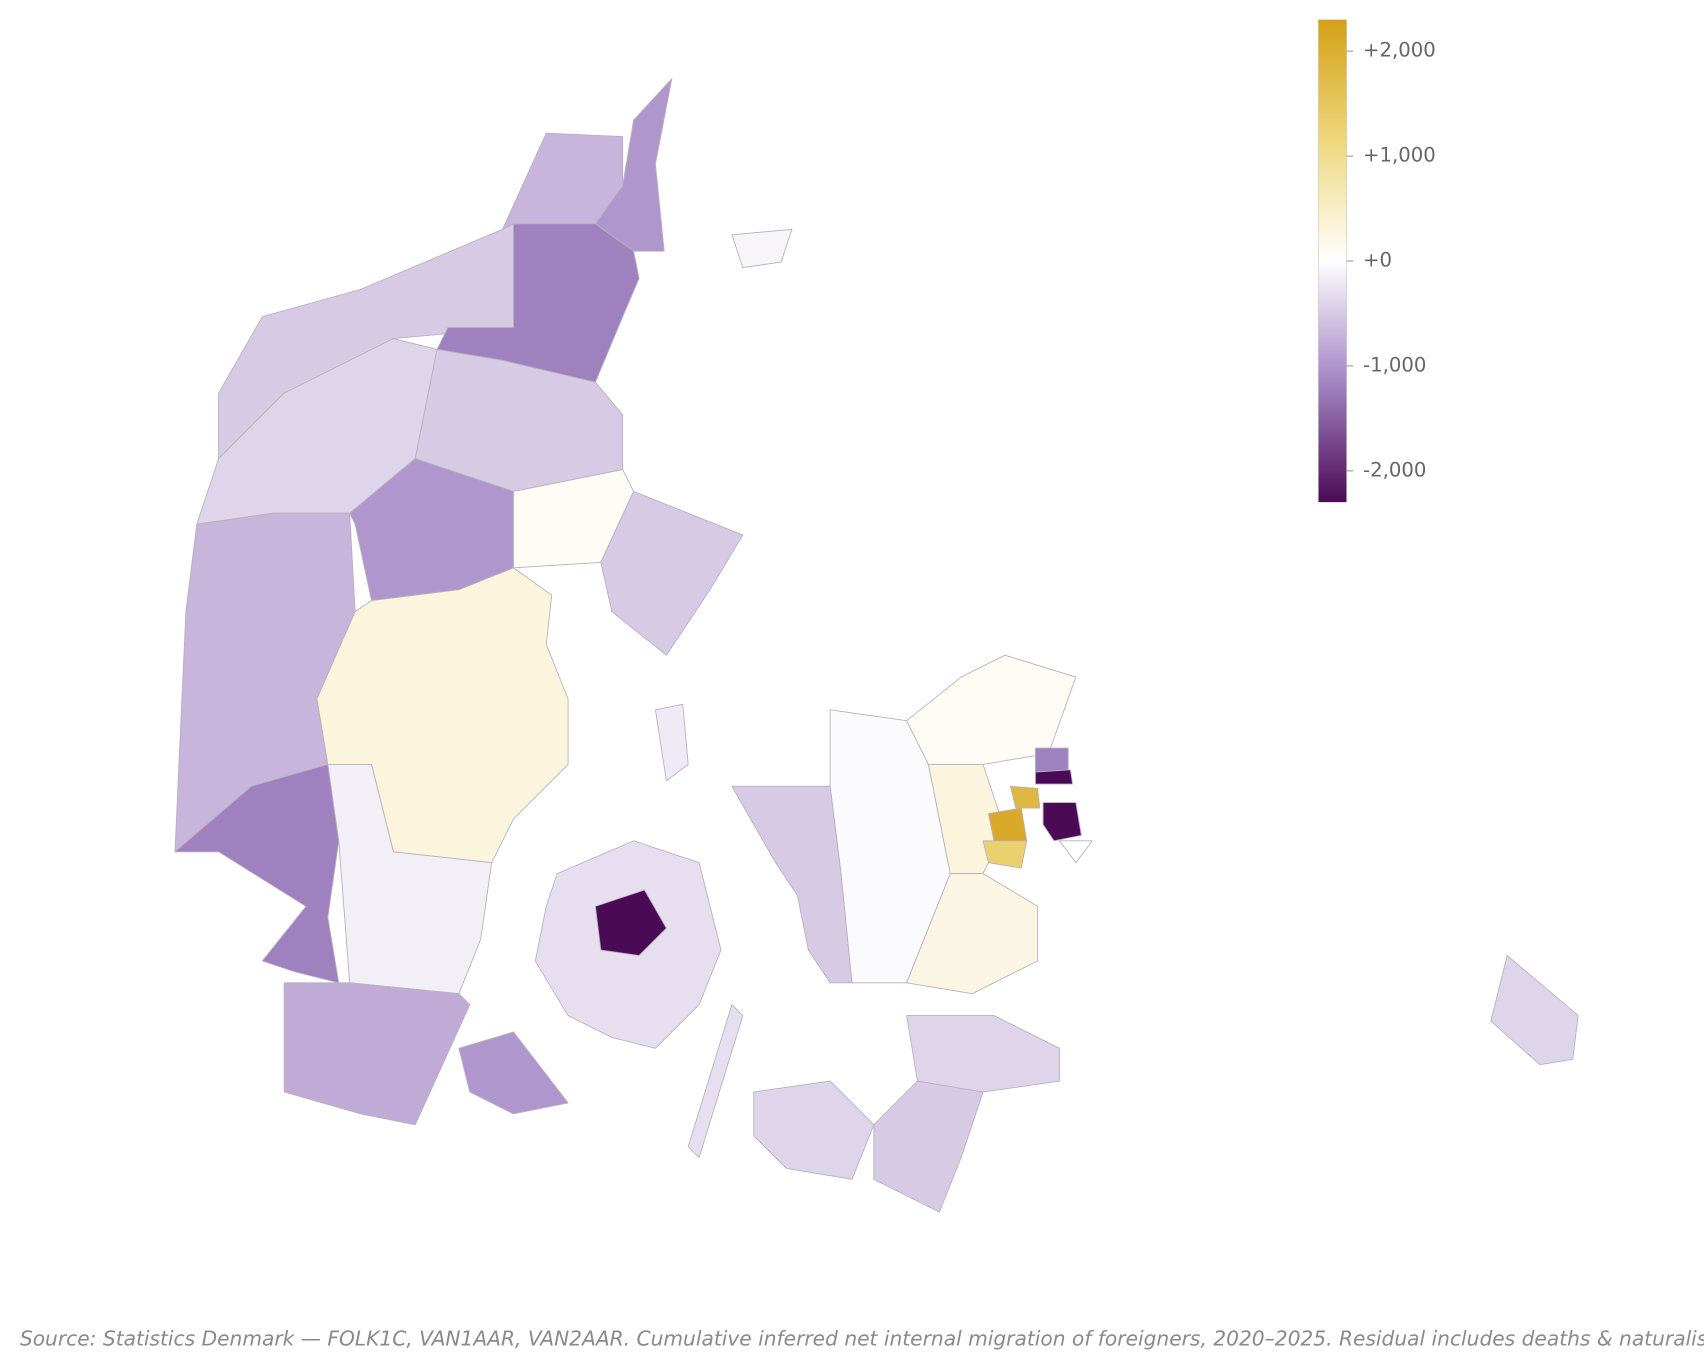 The height and width of the screenshot is (1369, 1704). I want to click on colorbar-tick-label: +1,000, so click(1399, 155).